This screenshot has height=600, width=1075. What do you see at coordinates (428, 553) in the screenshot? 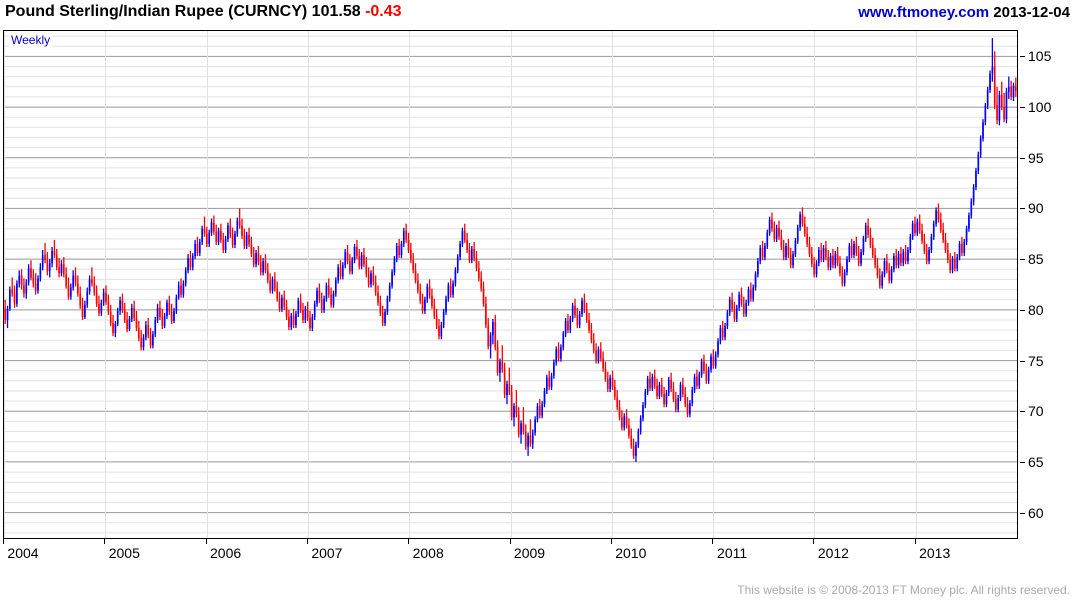
I see `x-axis-label: 2008` at bounding box center [428, 553].